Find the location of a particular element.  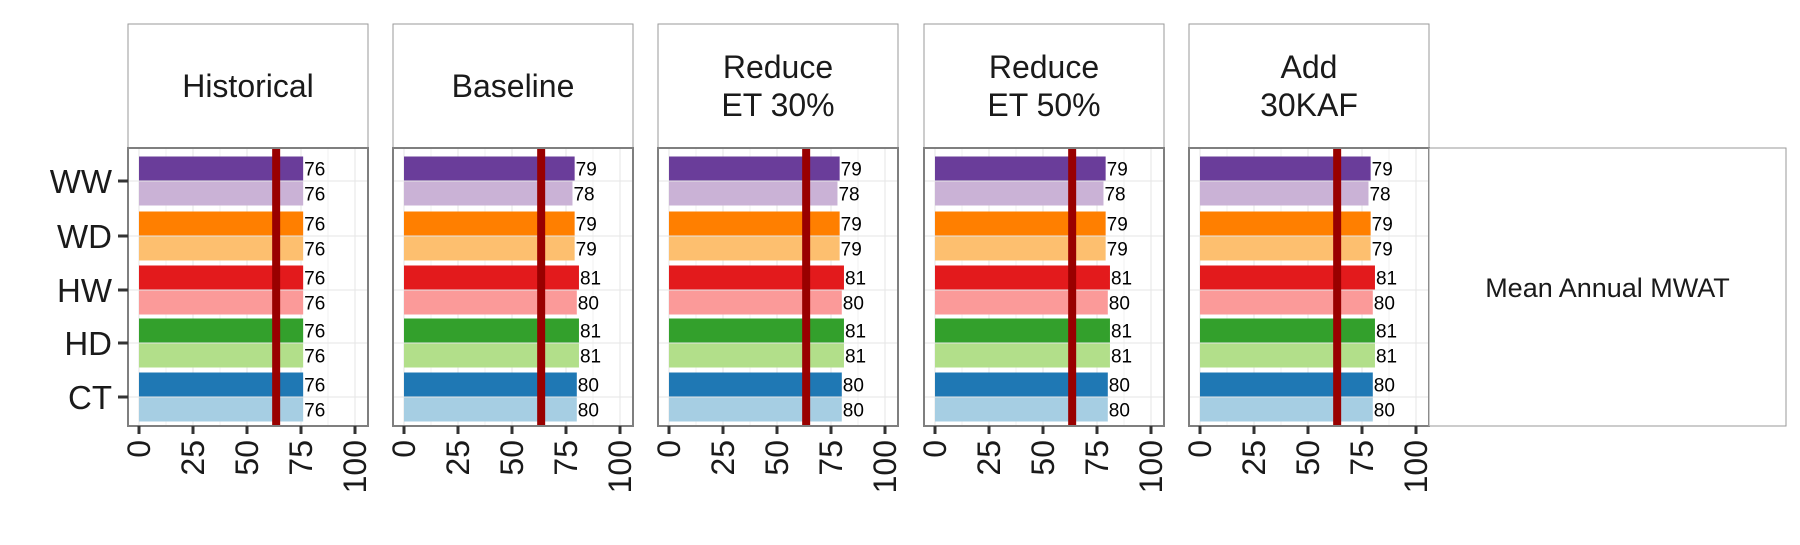

y-tick-label: HD is located at coordinates (88, 343).